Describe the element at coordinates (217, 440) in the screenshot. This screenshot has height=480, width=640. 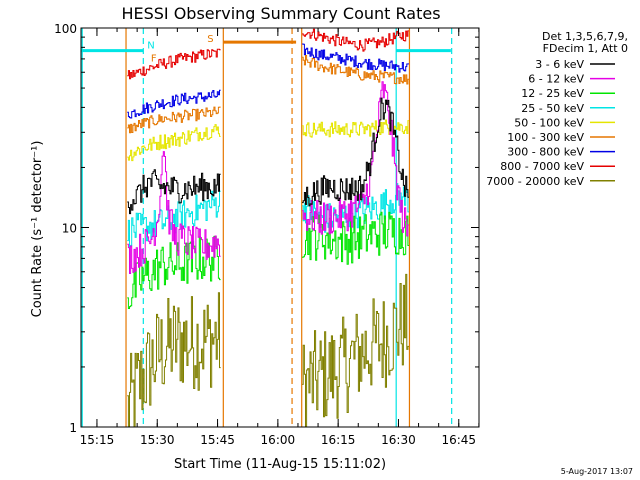
I see `x-tick-label-2: 15:45` at that location.